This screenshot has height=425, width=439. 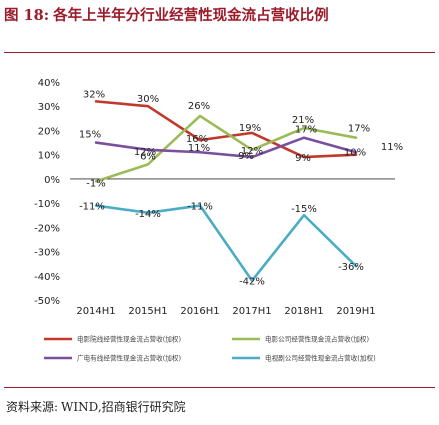 I want to click on source-note: 资料来源: WIND,招商银行研究院, so click(x=96, y=406).